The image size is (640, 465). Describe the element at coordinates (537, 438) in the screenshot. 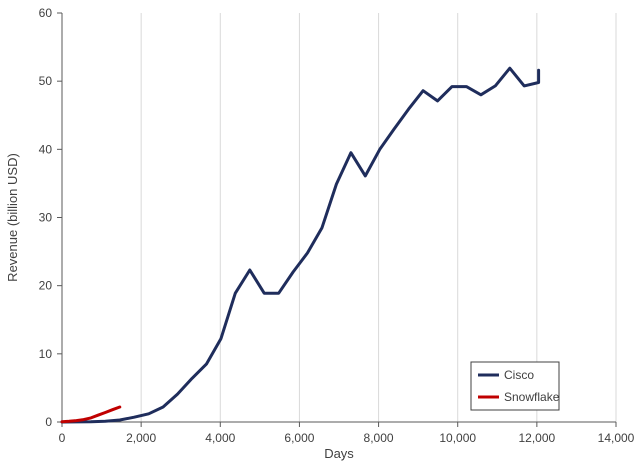

I see `x-tick-label: 12,000` at that location.